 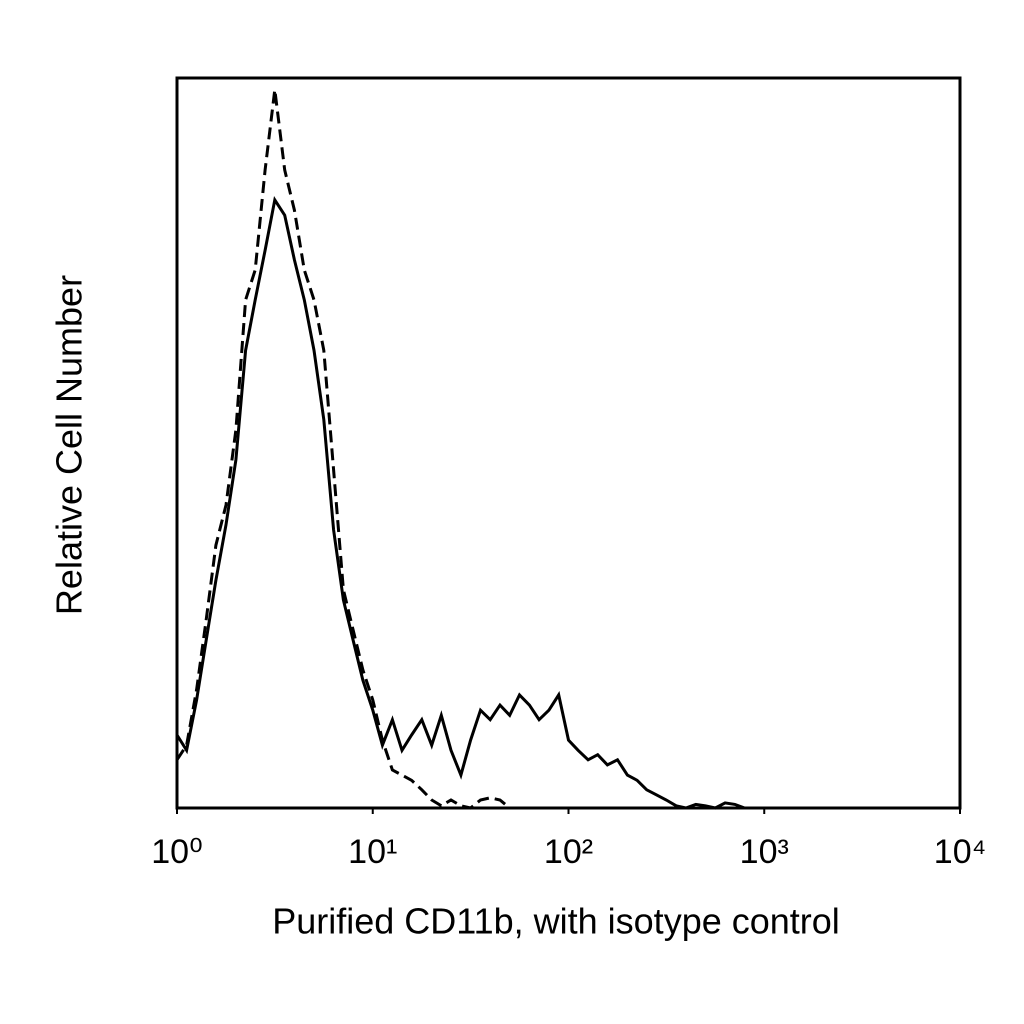 What do you see at coordinates (556, 921) in the screenshot?
I see `x-axis-label: Purified CD11b, with isotype control` at bounding box center [556, 921].